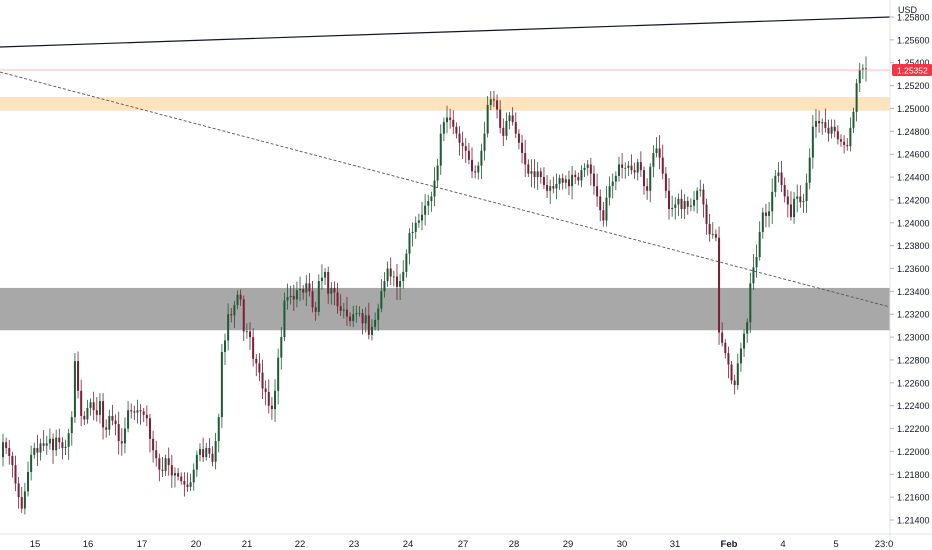 The height and width of the screenshot is (550, 932). Describe the element at coordinates (445, 32) in the screenshot. I see `upper-trendline` at that location.